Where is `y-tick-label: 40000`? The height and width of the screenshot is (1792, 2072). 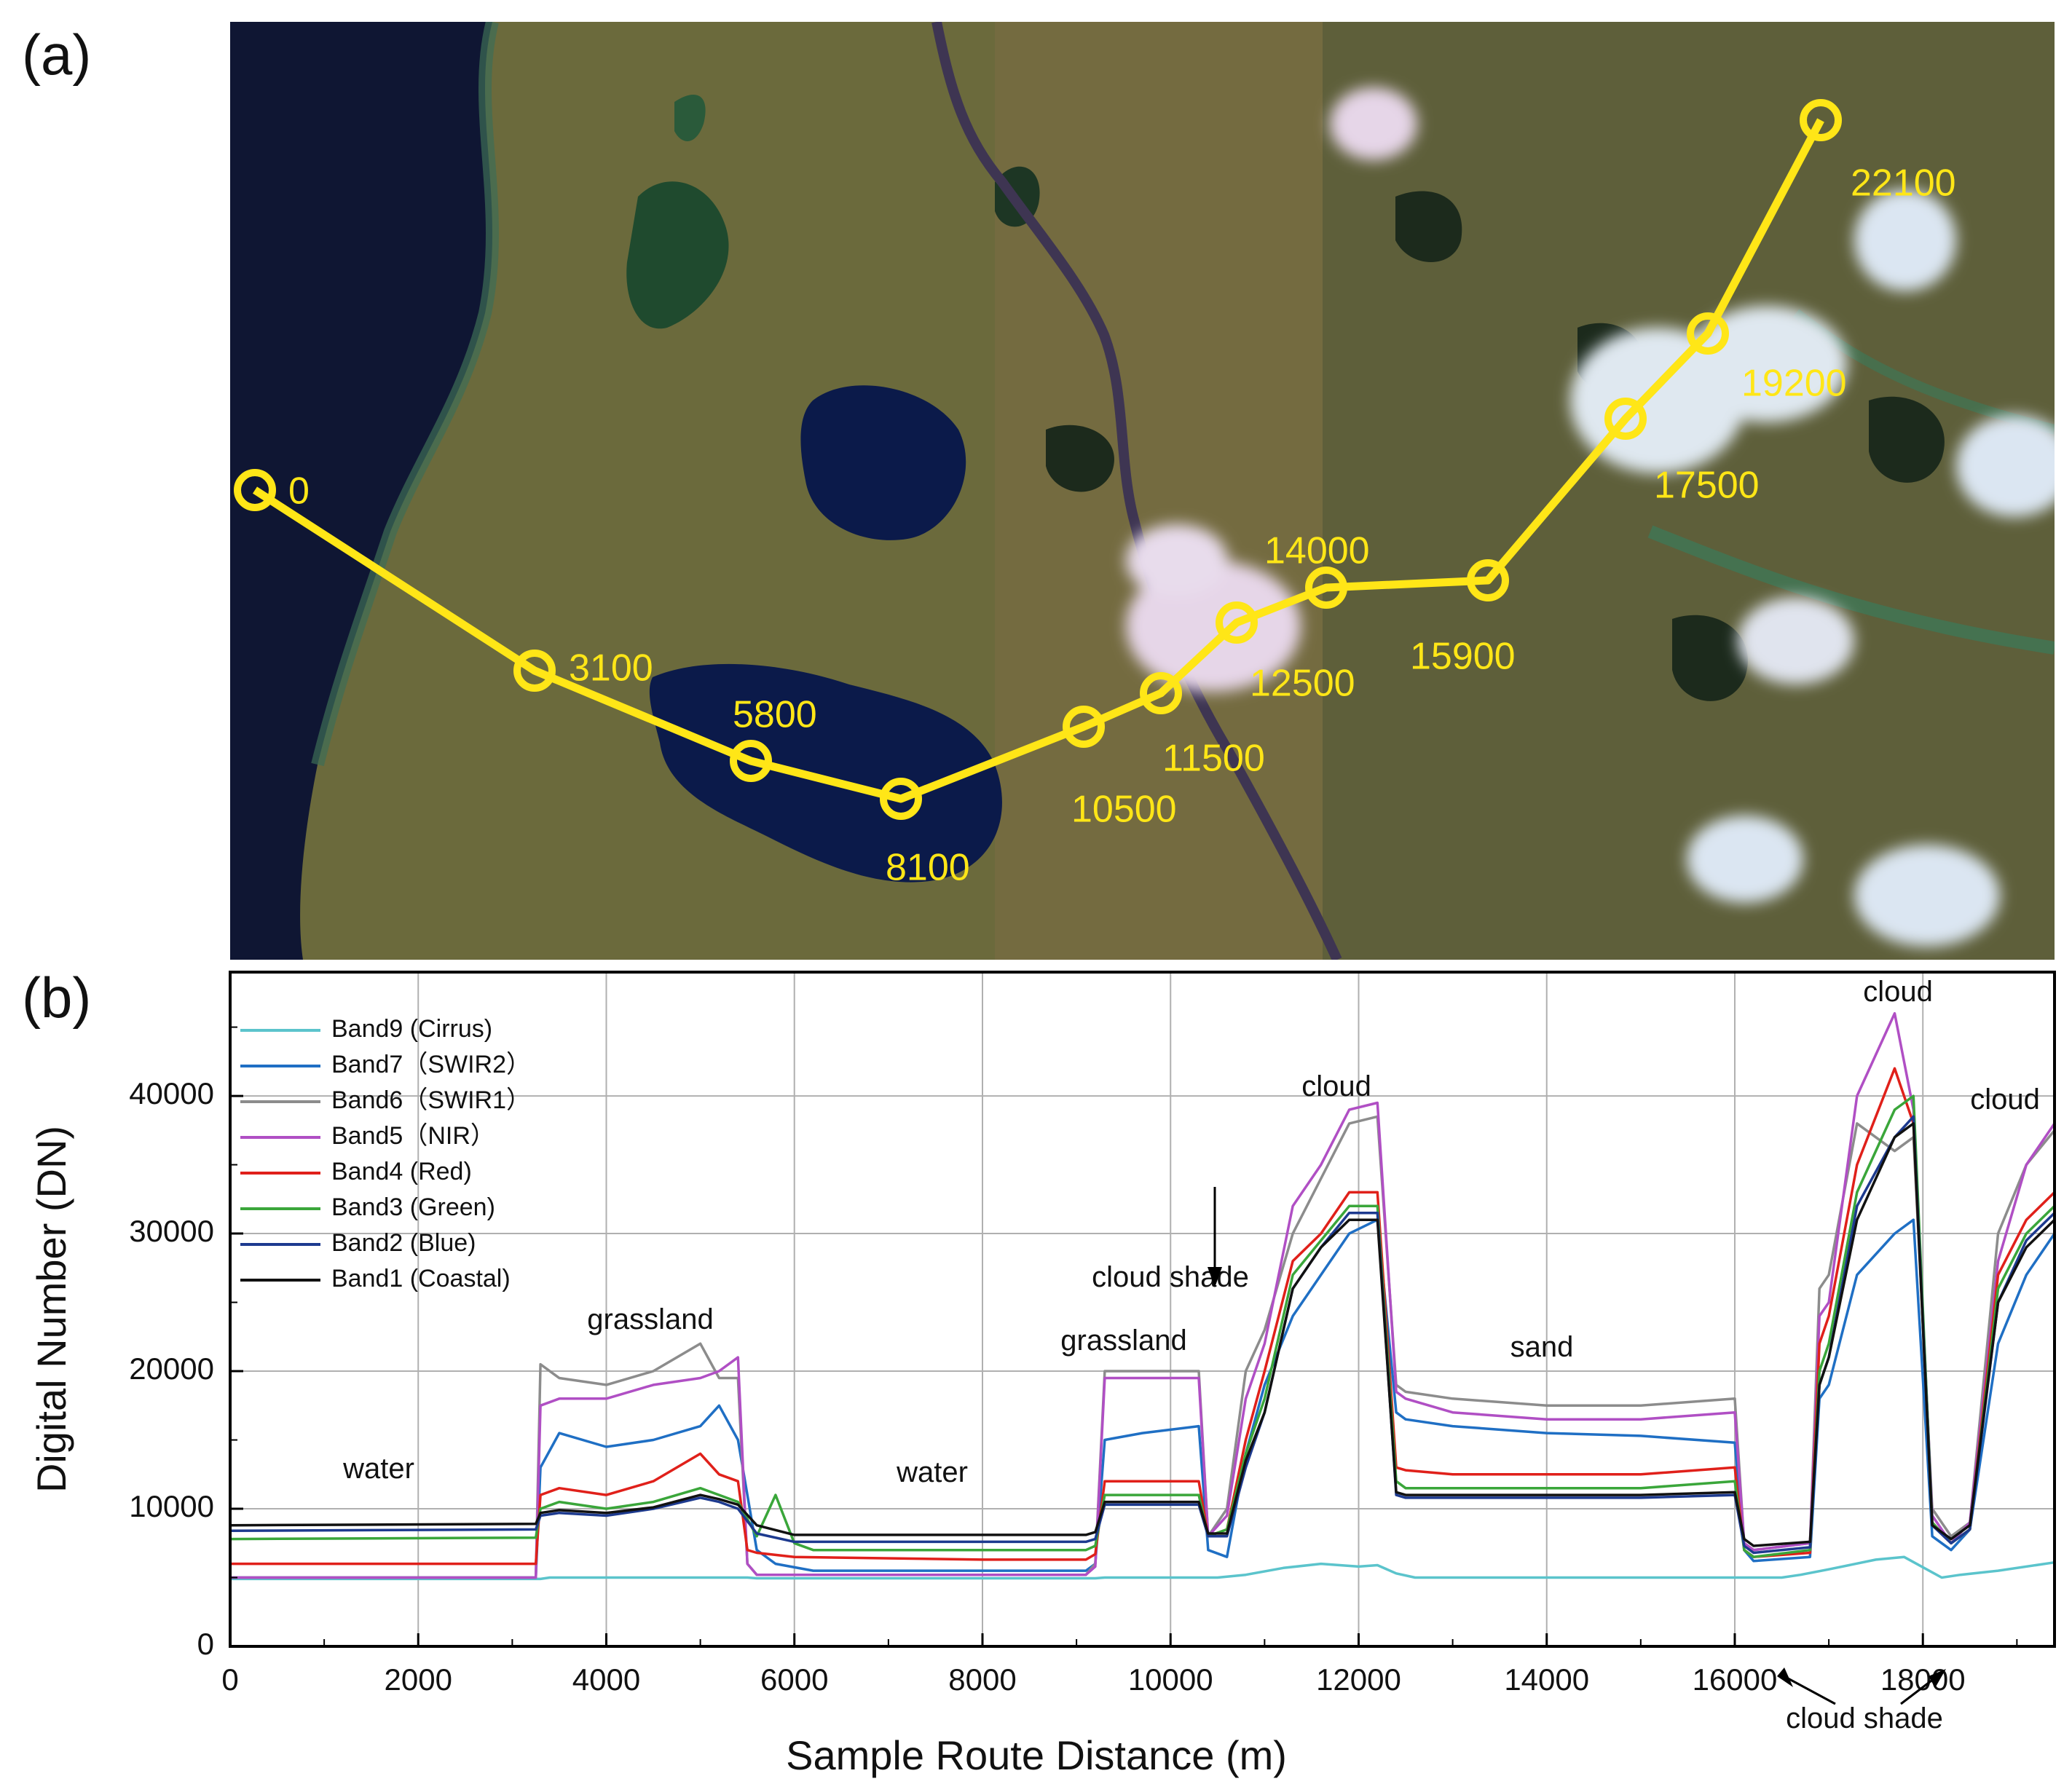
y-tick-label: 40000 is located at coordinates (171, 1093).